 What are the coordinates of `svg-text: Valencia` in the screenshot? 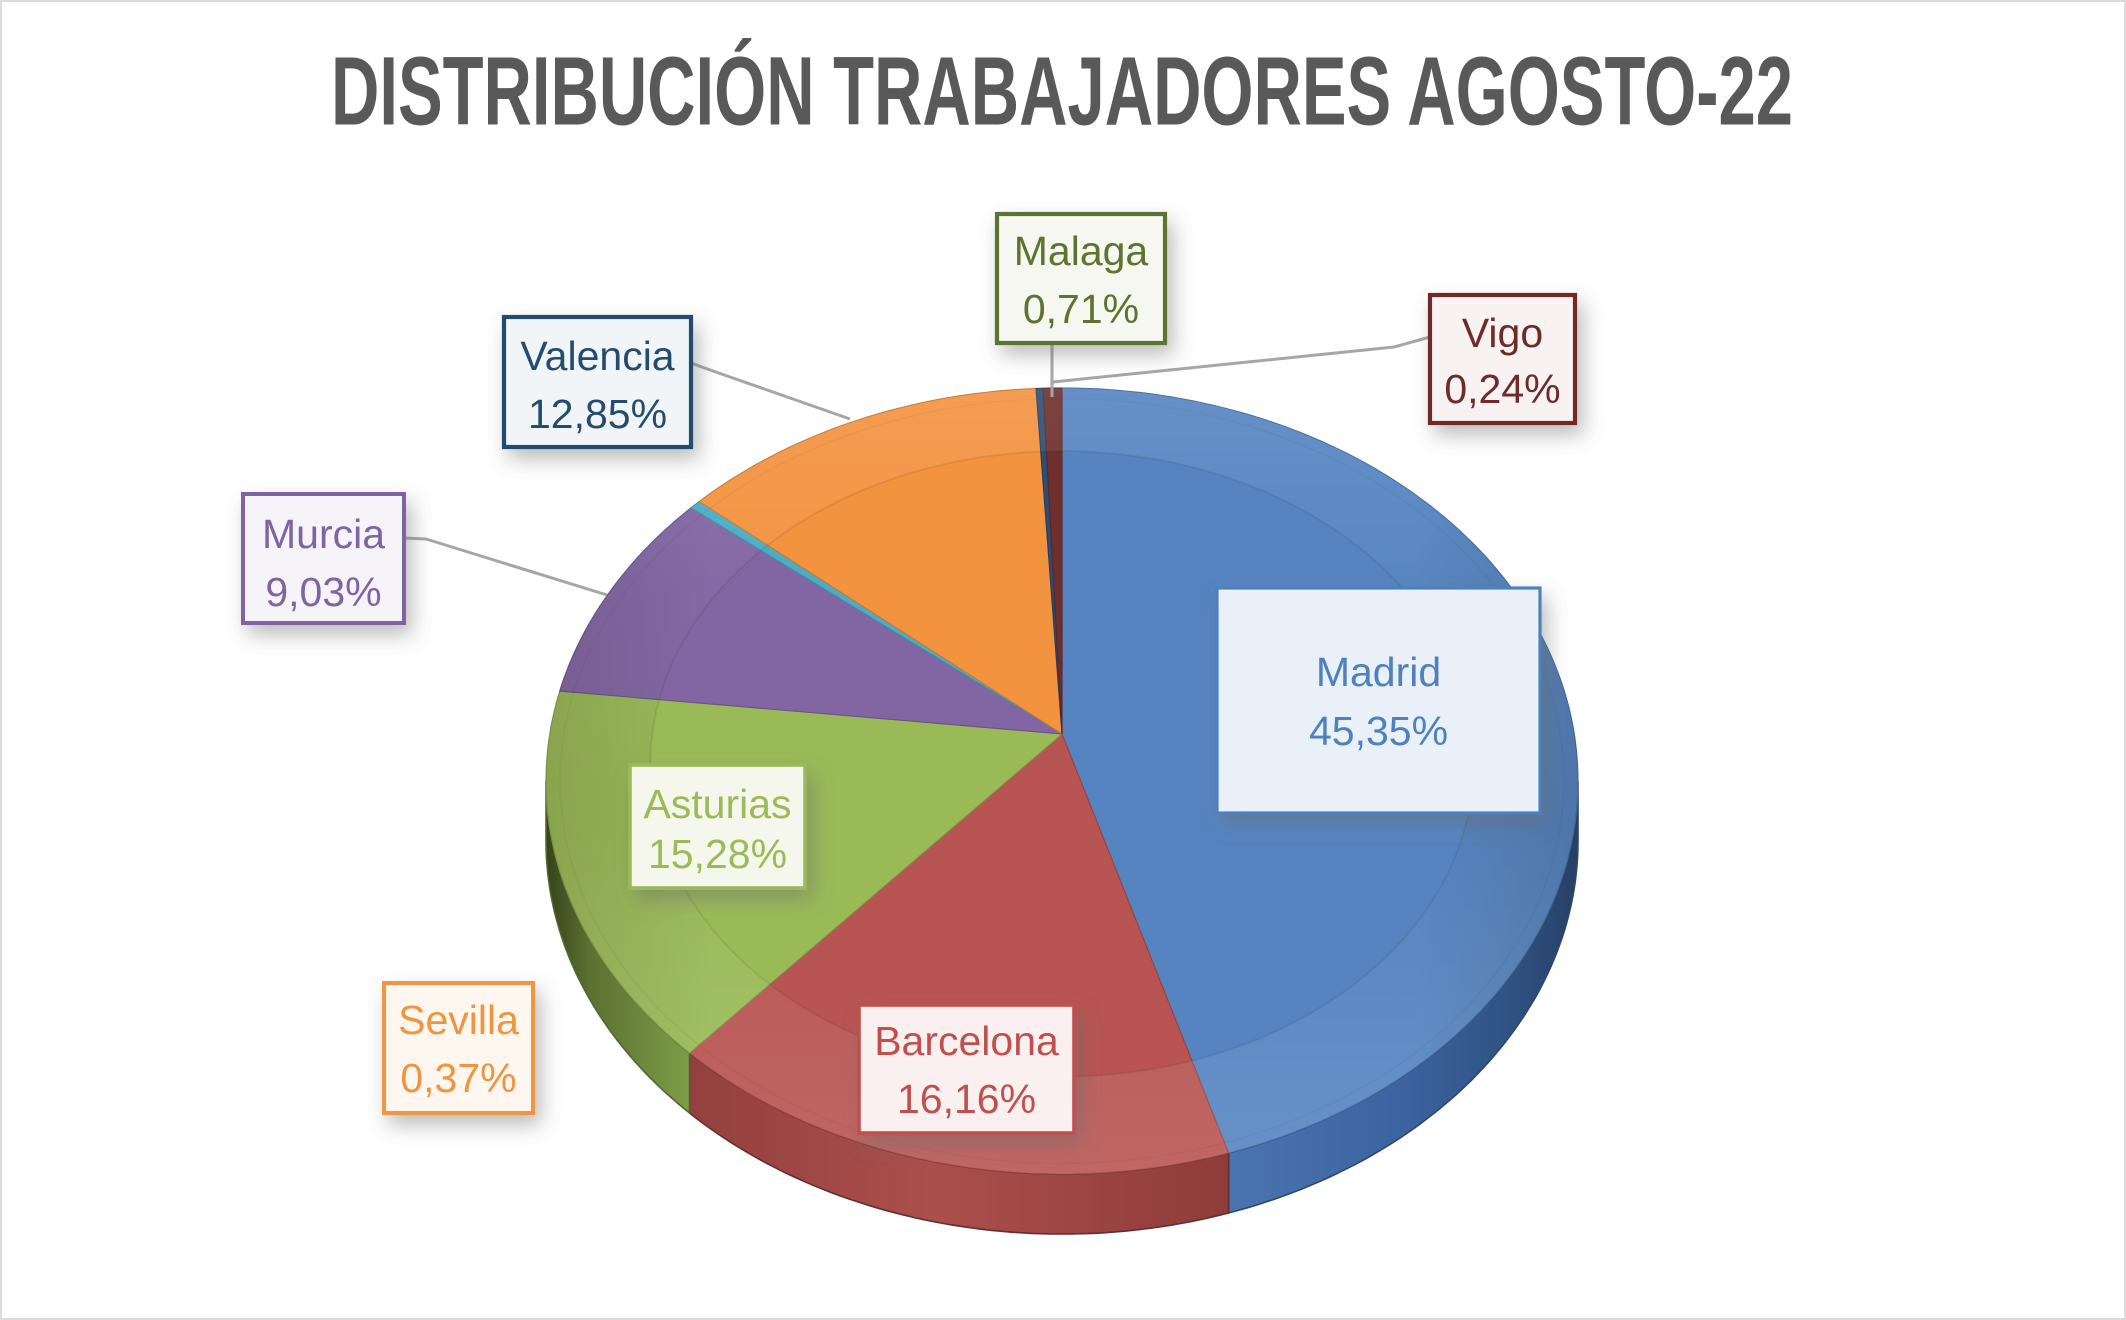 It's located at (597, 356).